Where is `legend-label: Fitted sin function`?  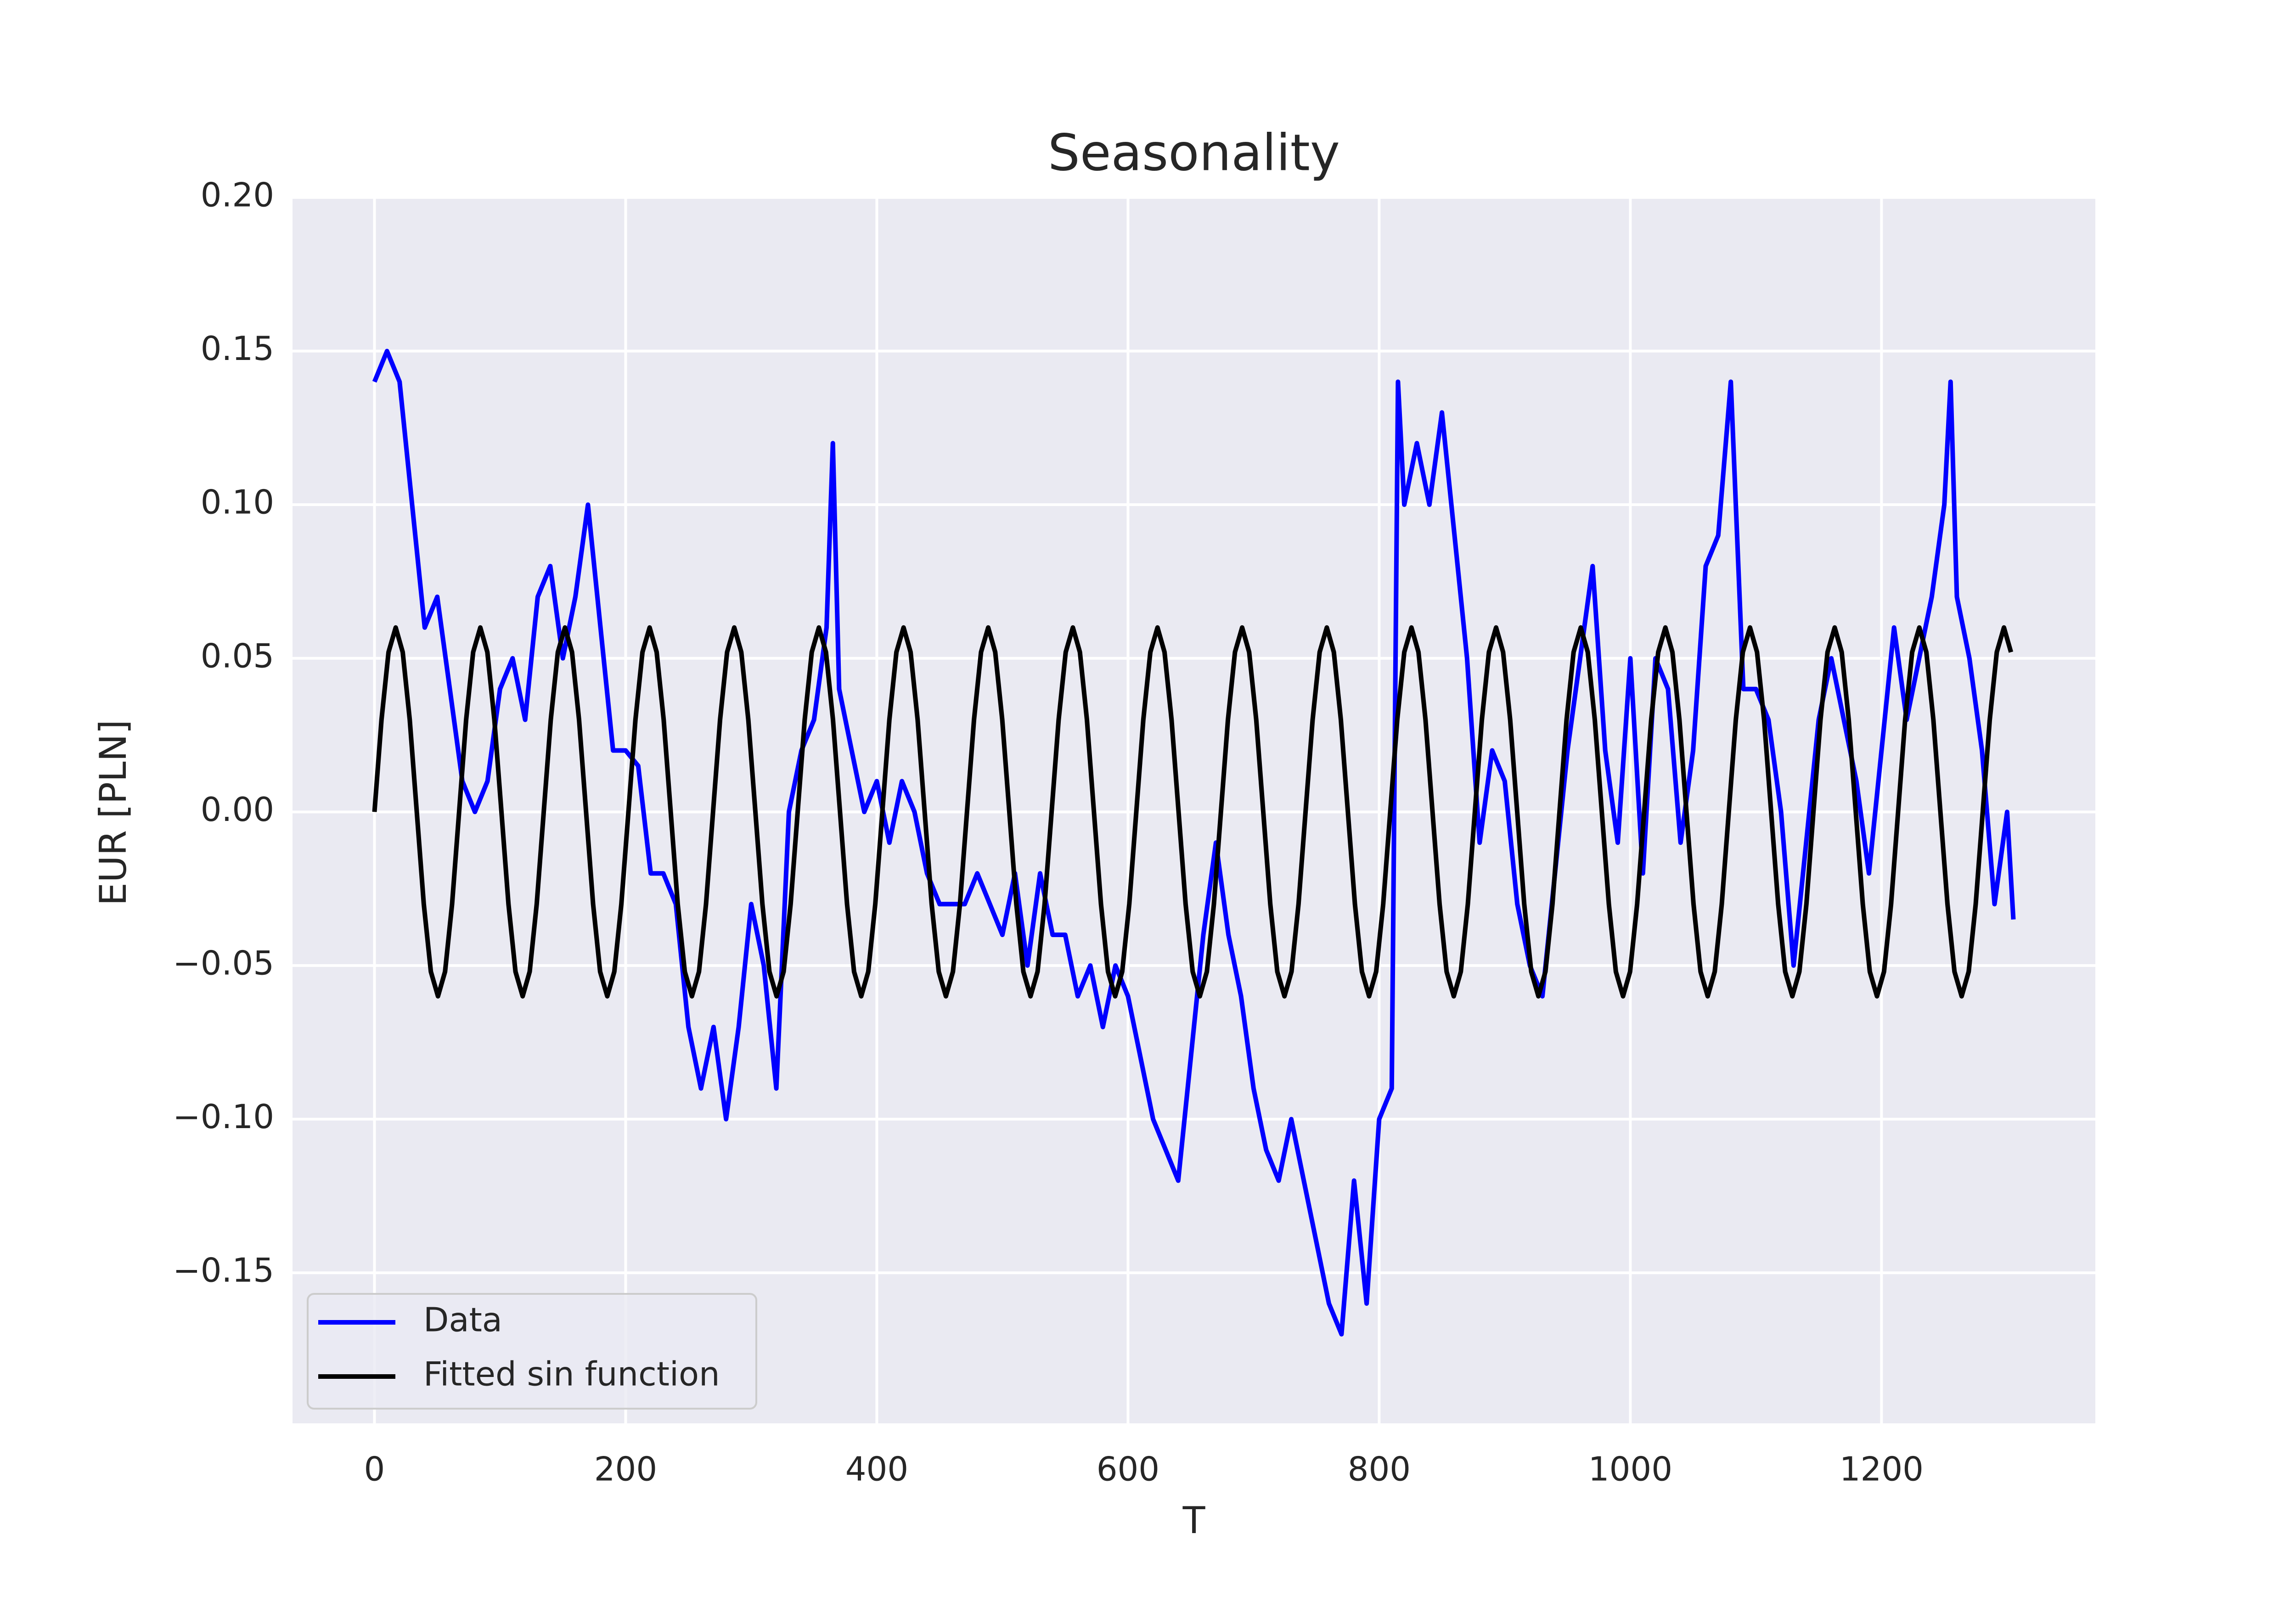 legend-label: Fitted sin function is located at coordinates (571, 1374).